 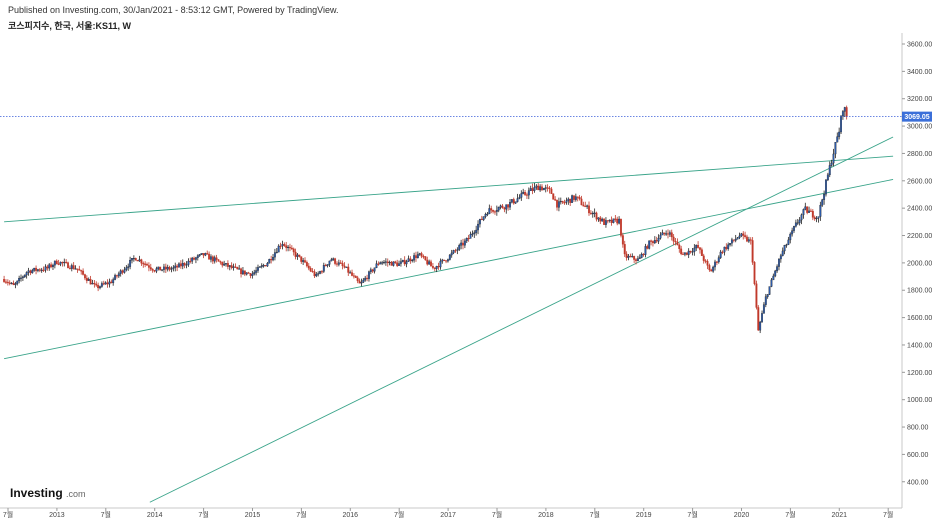 What do you see at coordinates (919, 236) in the screenshot?
I see `y-tick-label: 2200.00` at bounding box center [919, 236].